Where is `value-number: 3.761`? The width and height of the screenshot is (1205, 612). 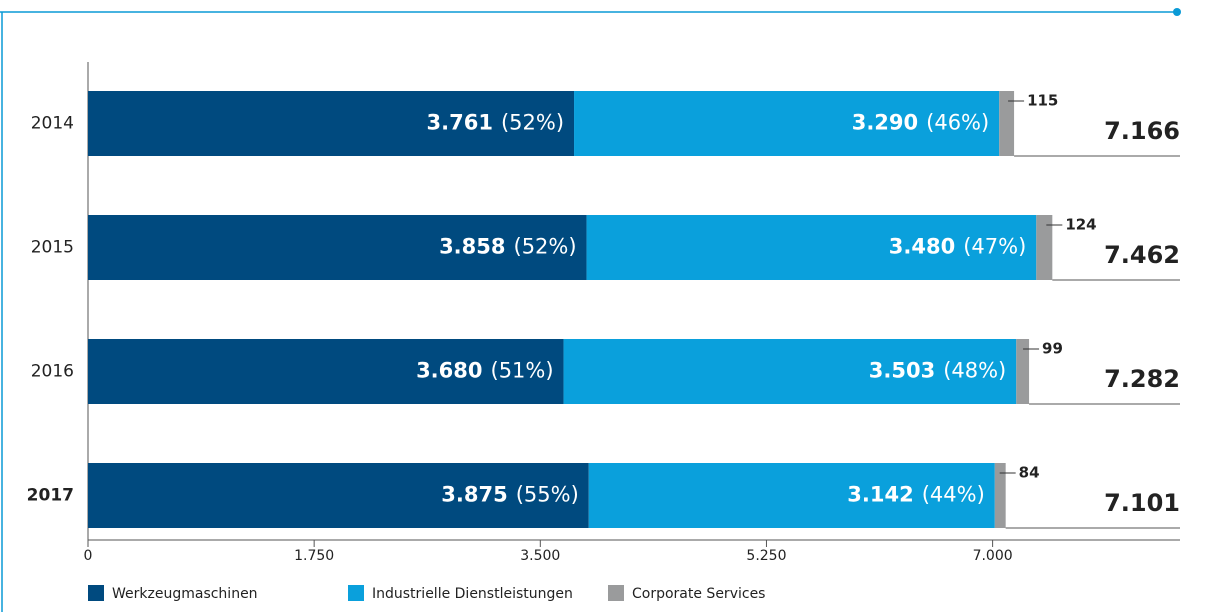
value-number: 3.761 is located at coordinates (460, 123).